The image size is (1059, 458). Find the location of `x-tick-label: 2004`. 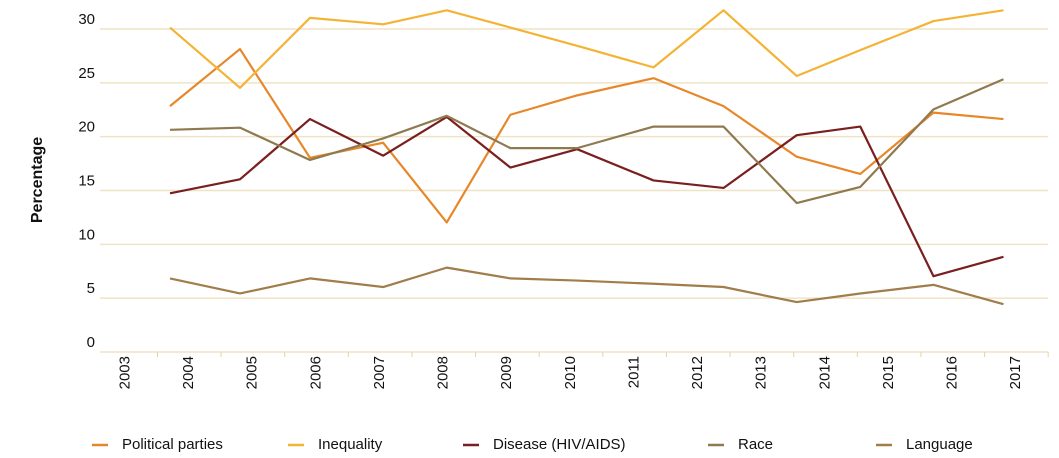

x-tick-label: 2004 is located at coordinates (188, 372).